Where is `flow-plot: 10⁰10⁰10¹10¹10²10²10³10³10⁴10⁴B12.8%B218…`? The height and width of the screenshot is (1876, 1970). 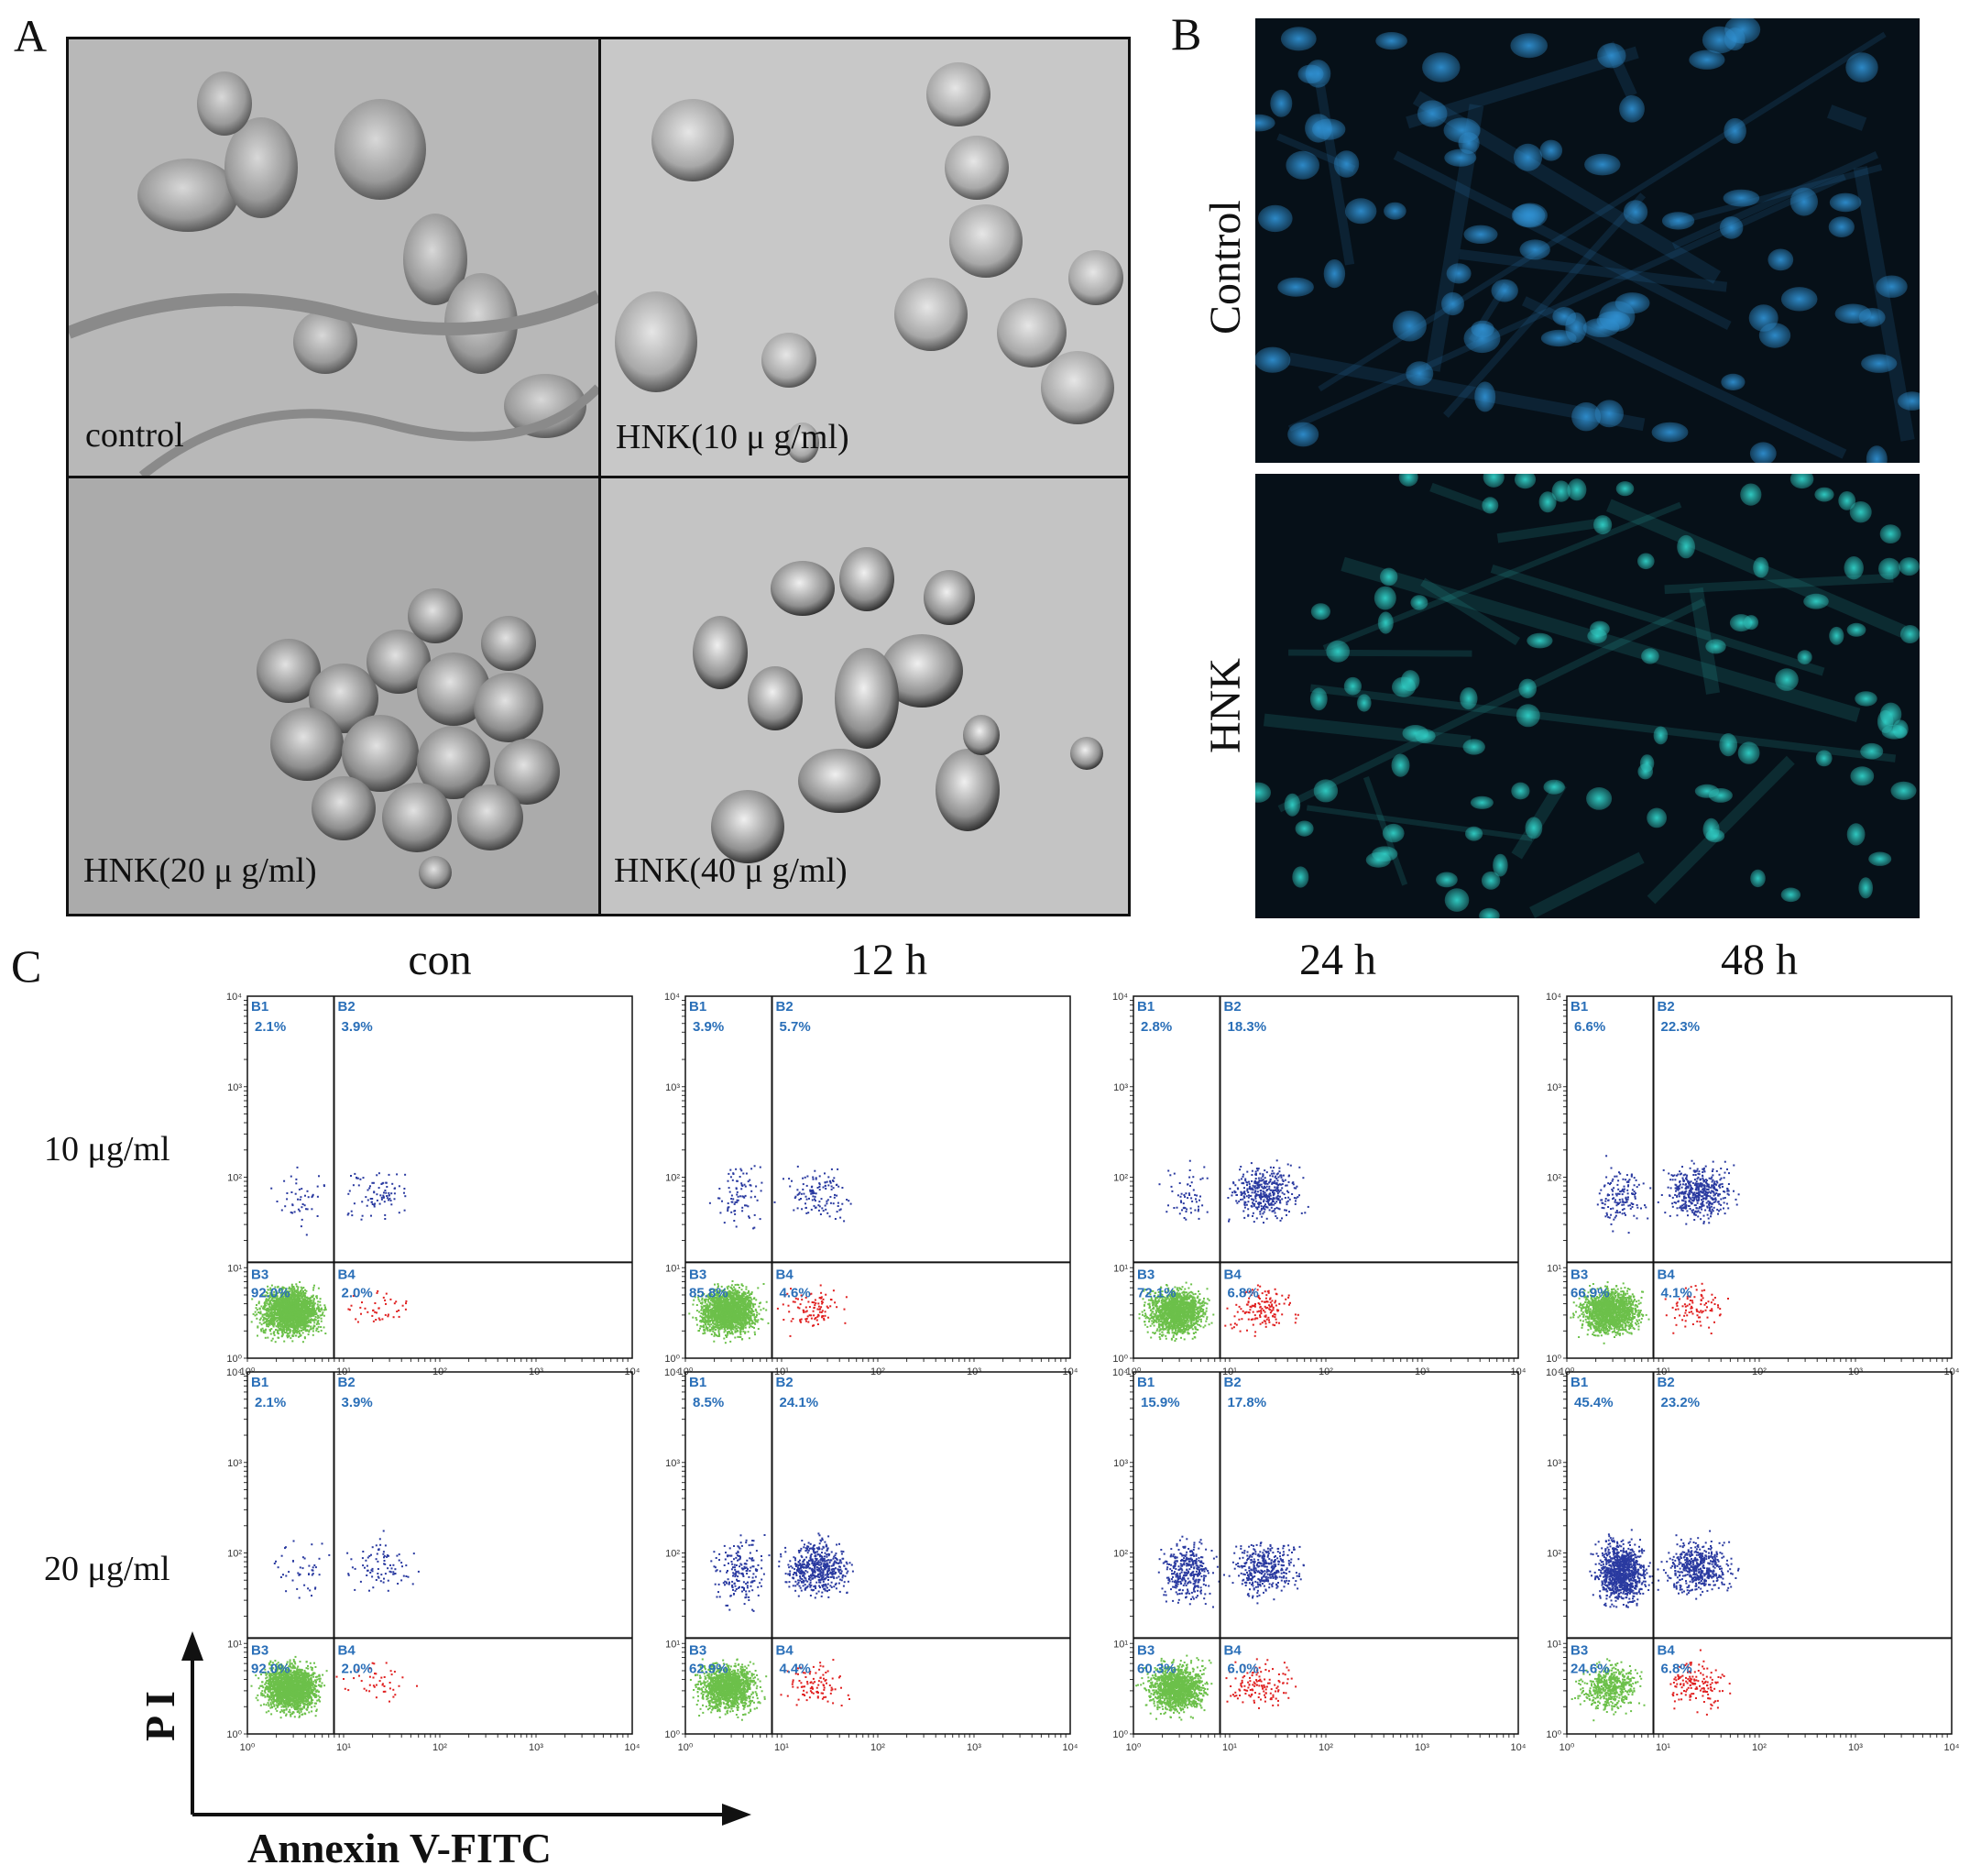
flow-plot: 10⁰10⁰10¹10¹10²10²10³10³10⁴10⁴B12.8%B218… is located at coordinates (1319, 1184).